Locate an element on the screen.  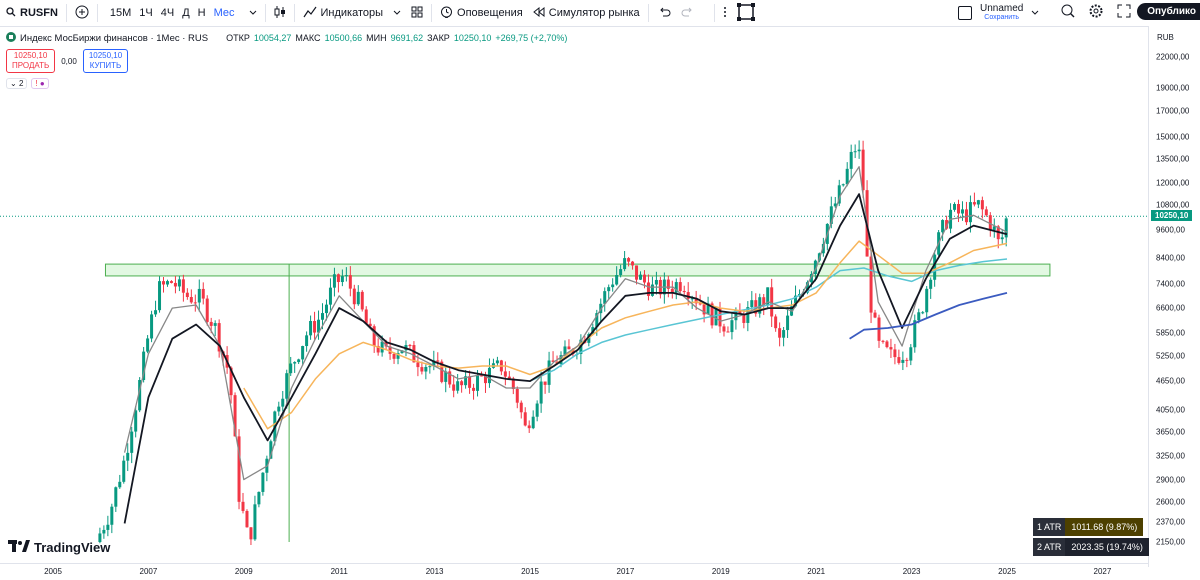
top-toolbar: RUSFN 15М 1Ч 4Ч Д Н Мес Индикаторы is located at coordinates (600, 13).